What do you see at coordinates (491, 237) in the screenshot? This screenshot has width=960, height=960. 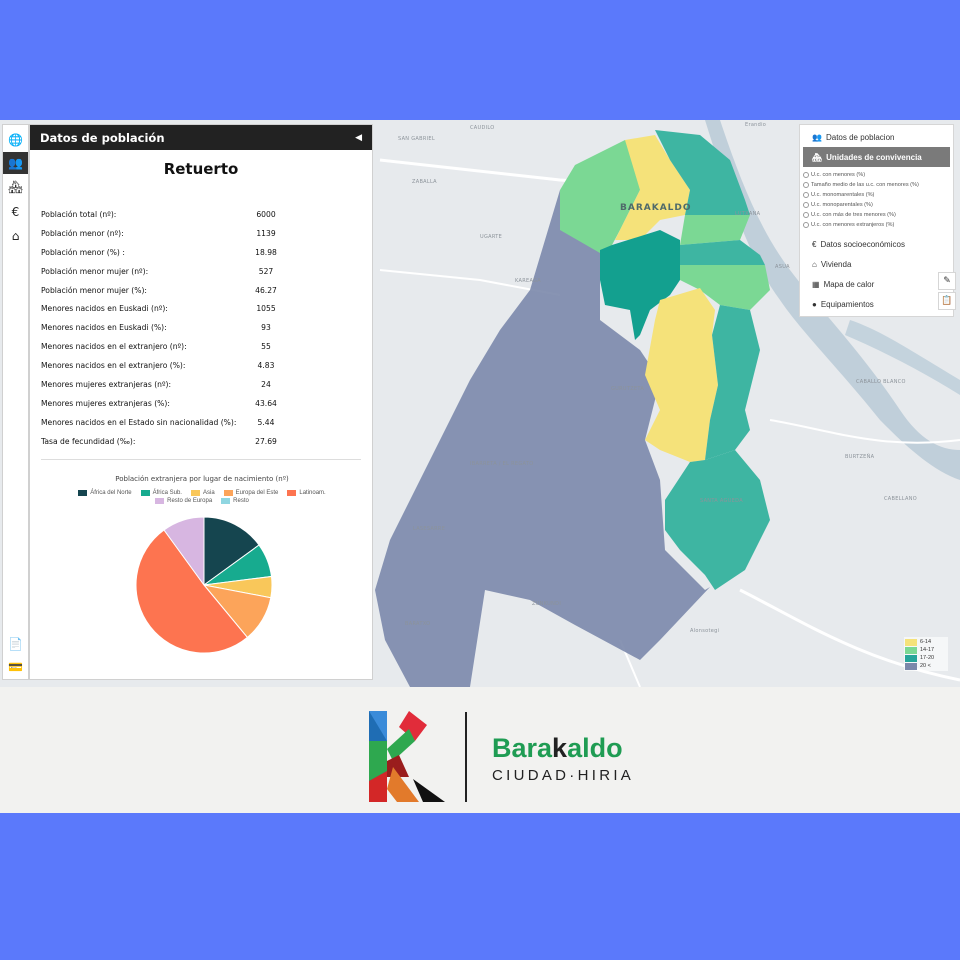 I see `svg-text: UGARTE` at bounding box center [491, 237].